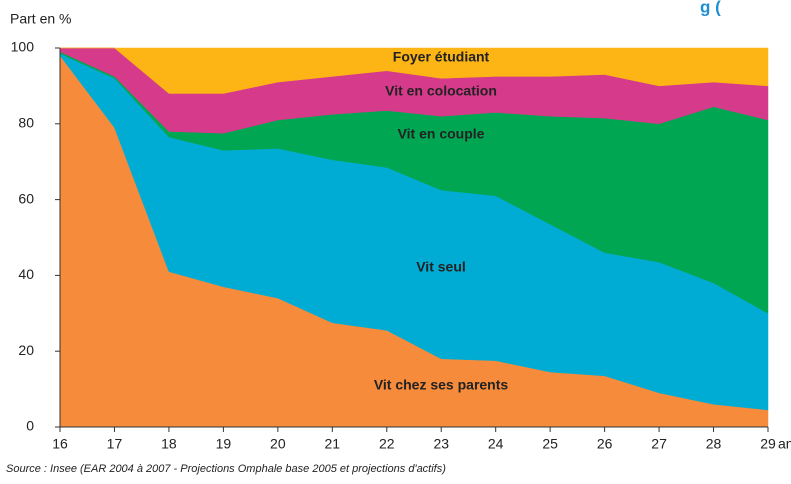 This screenshot has width=791, height=484. I want to click on x-tick-label: 20, so click(278, 444).